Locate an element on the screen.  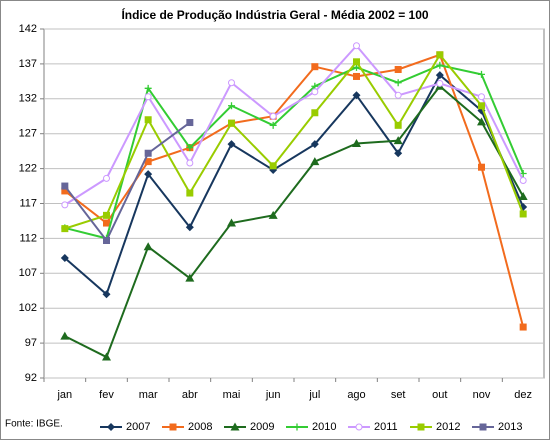
x-tick-label: mai is located at coordinates (232, 395).